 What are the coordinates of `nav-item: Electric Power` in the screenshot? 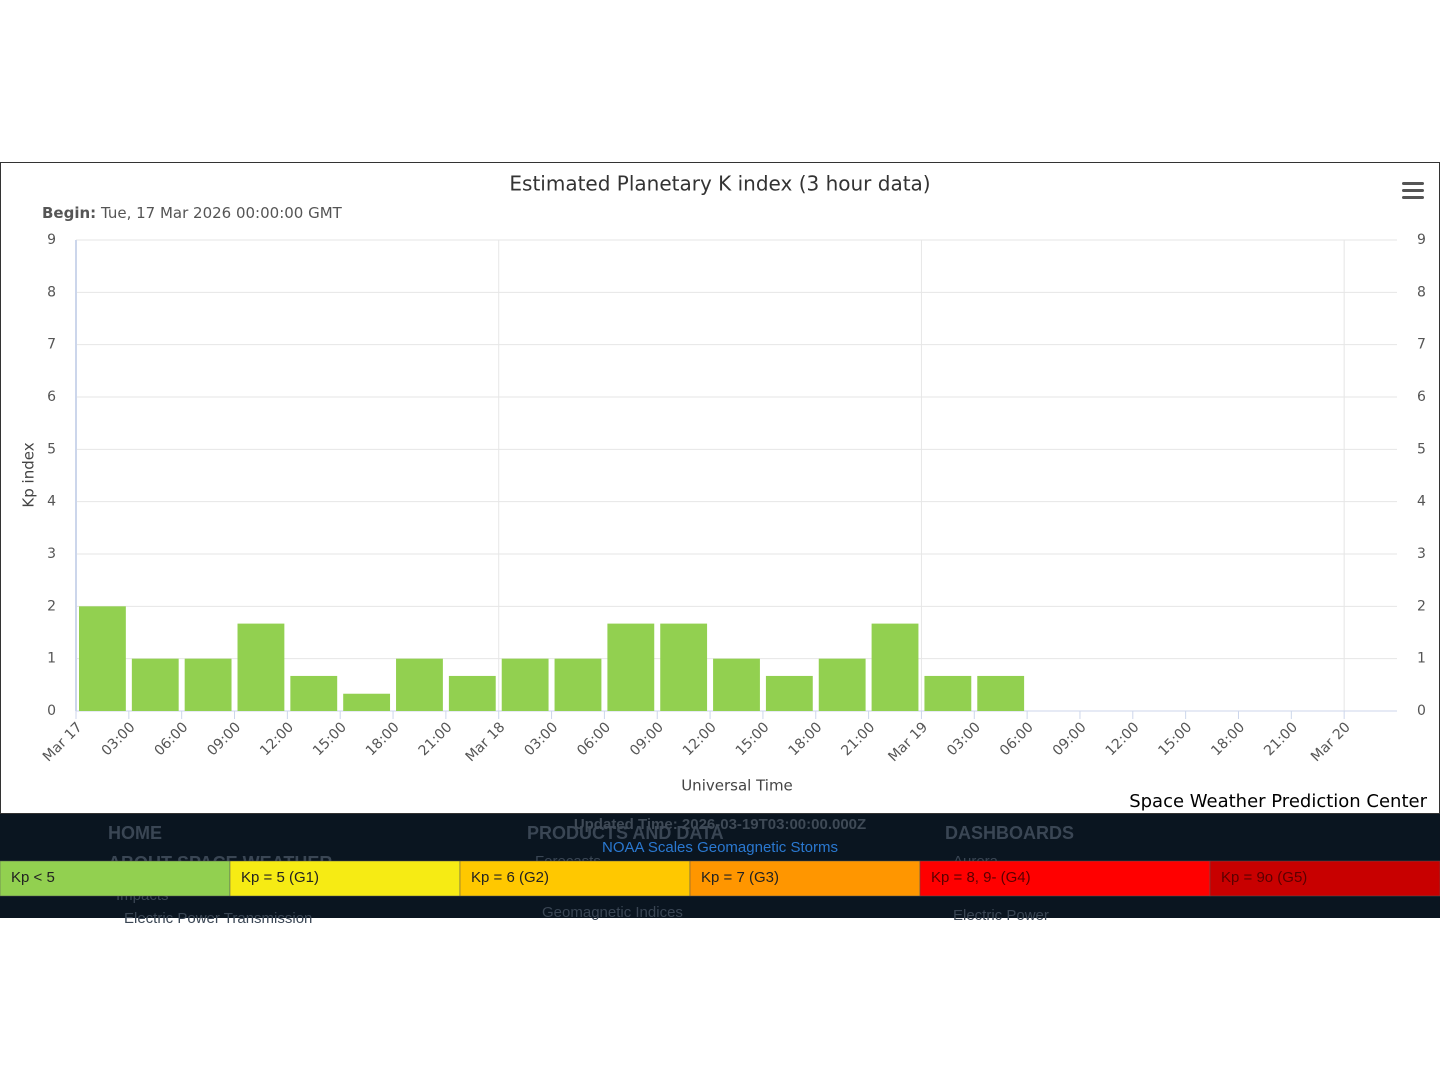 It's located at (1001, 915).